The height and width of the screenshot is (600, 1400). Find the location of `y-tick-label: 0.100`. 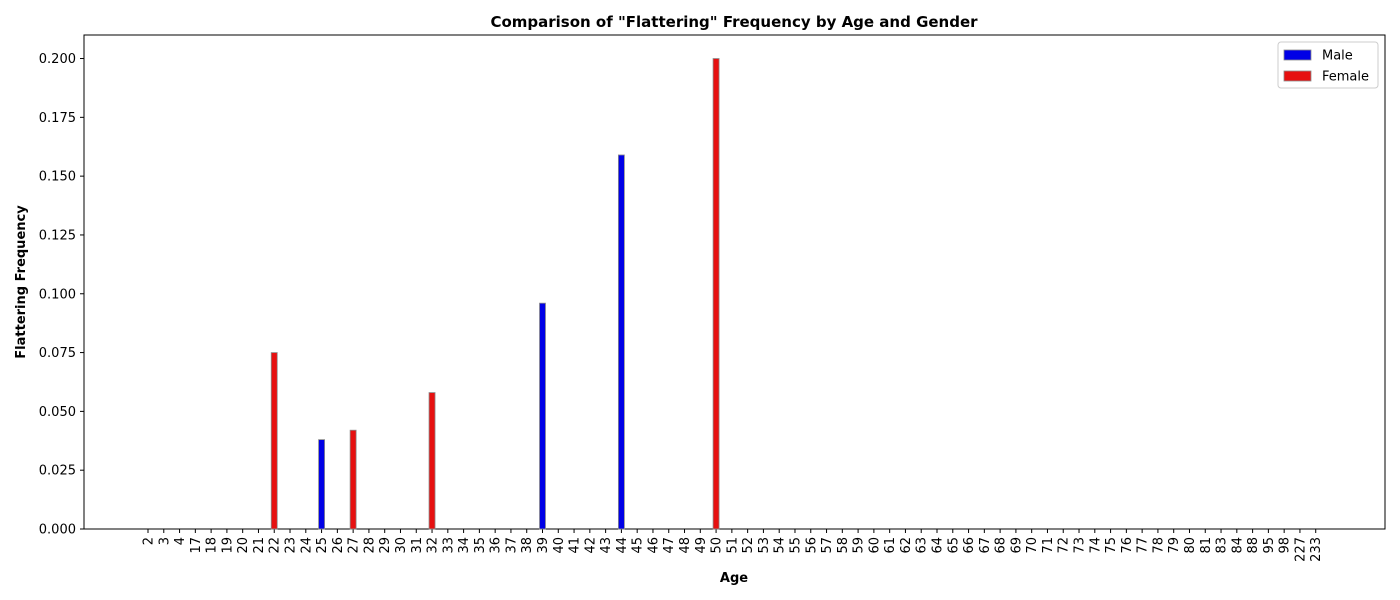

y-tick-label: 0.100 is located at coordinates (57, 294).